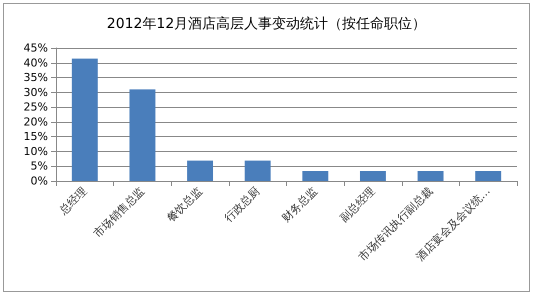  I want to click on y-tick-label: 40%, so click(36, 63).